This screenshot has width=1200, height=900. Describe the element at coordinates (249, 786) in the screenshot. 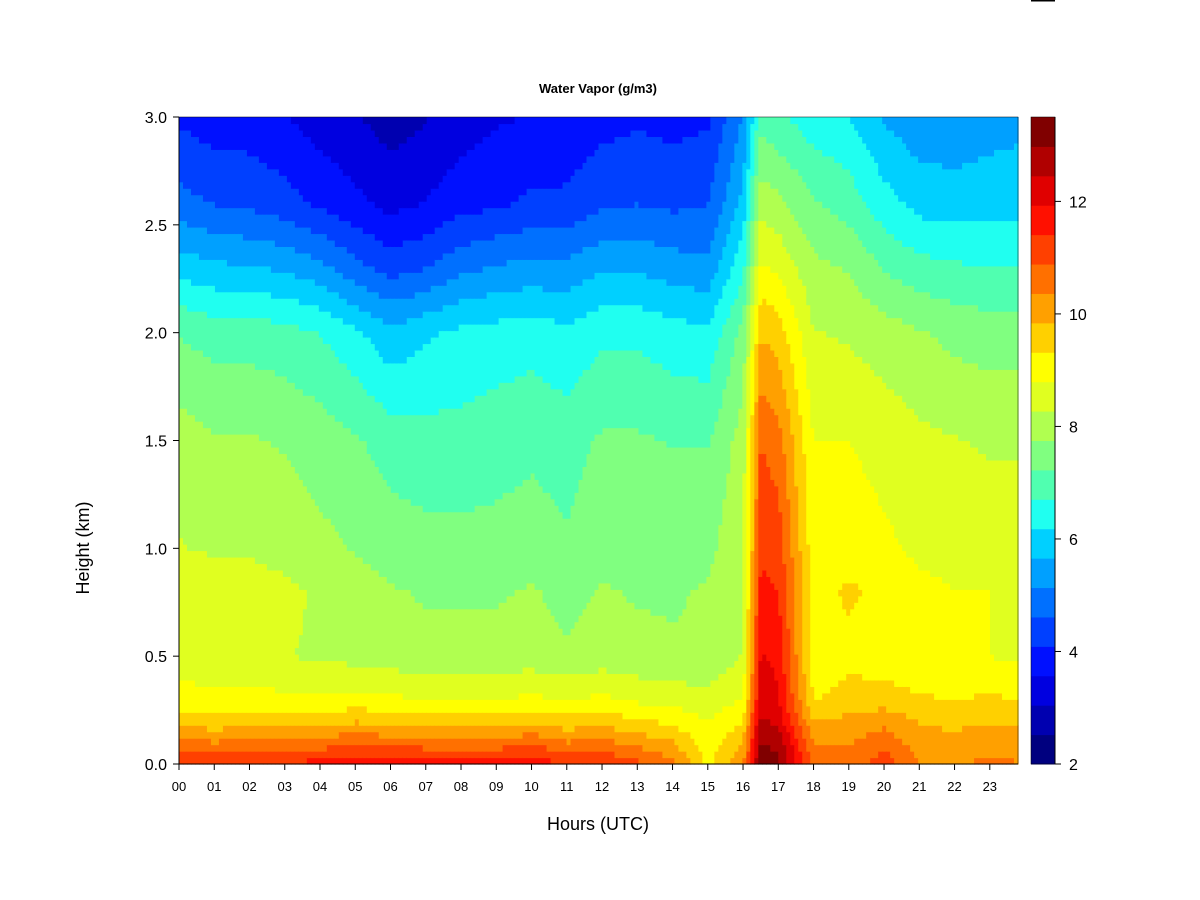

I see `x-tick-label: 02` at that location.